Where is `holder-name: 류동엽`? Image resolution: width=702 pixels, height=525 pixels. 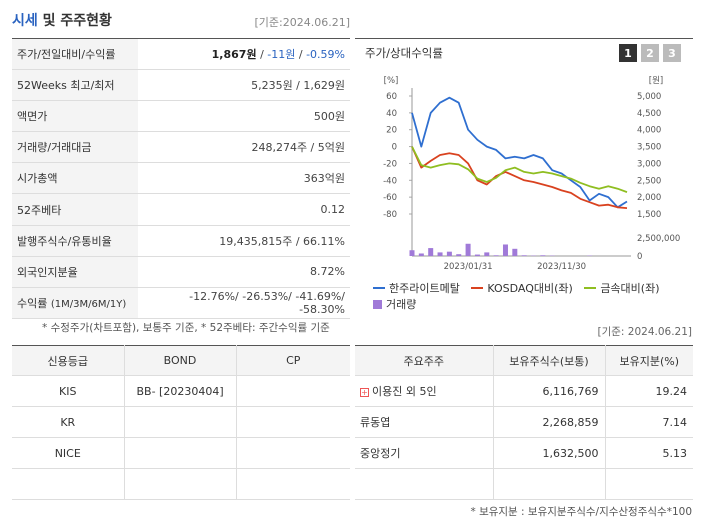
holder-name: 류동엽 is located at coordinates (424, 422).